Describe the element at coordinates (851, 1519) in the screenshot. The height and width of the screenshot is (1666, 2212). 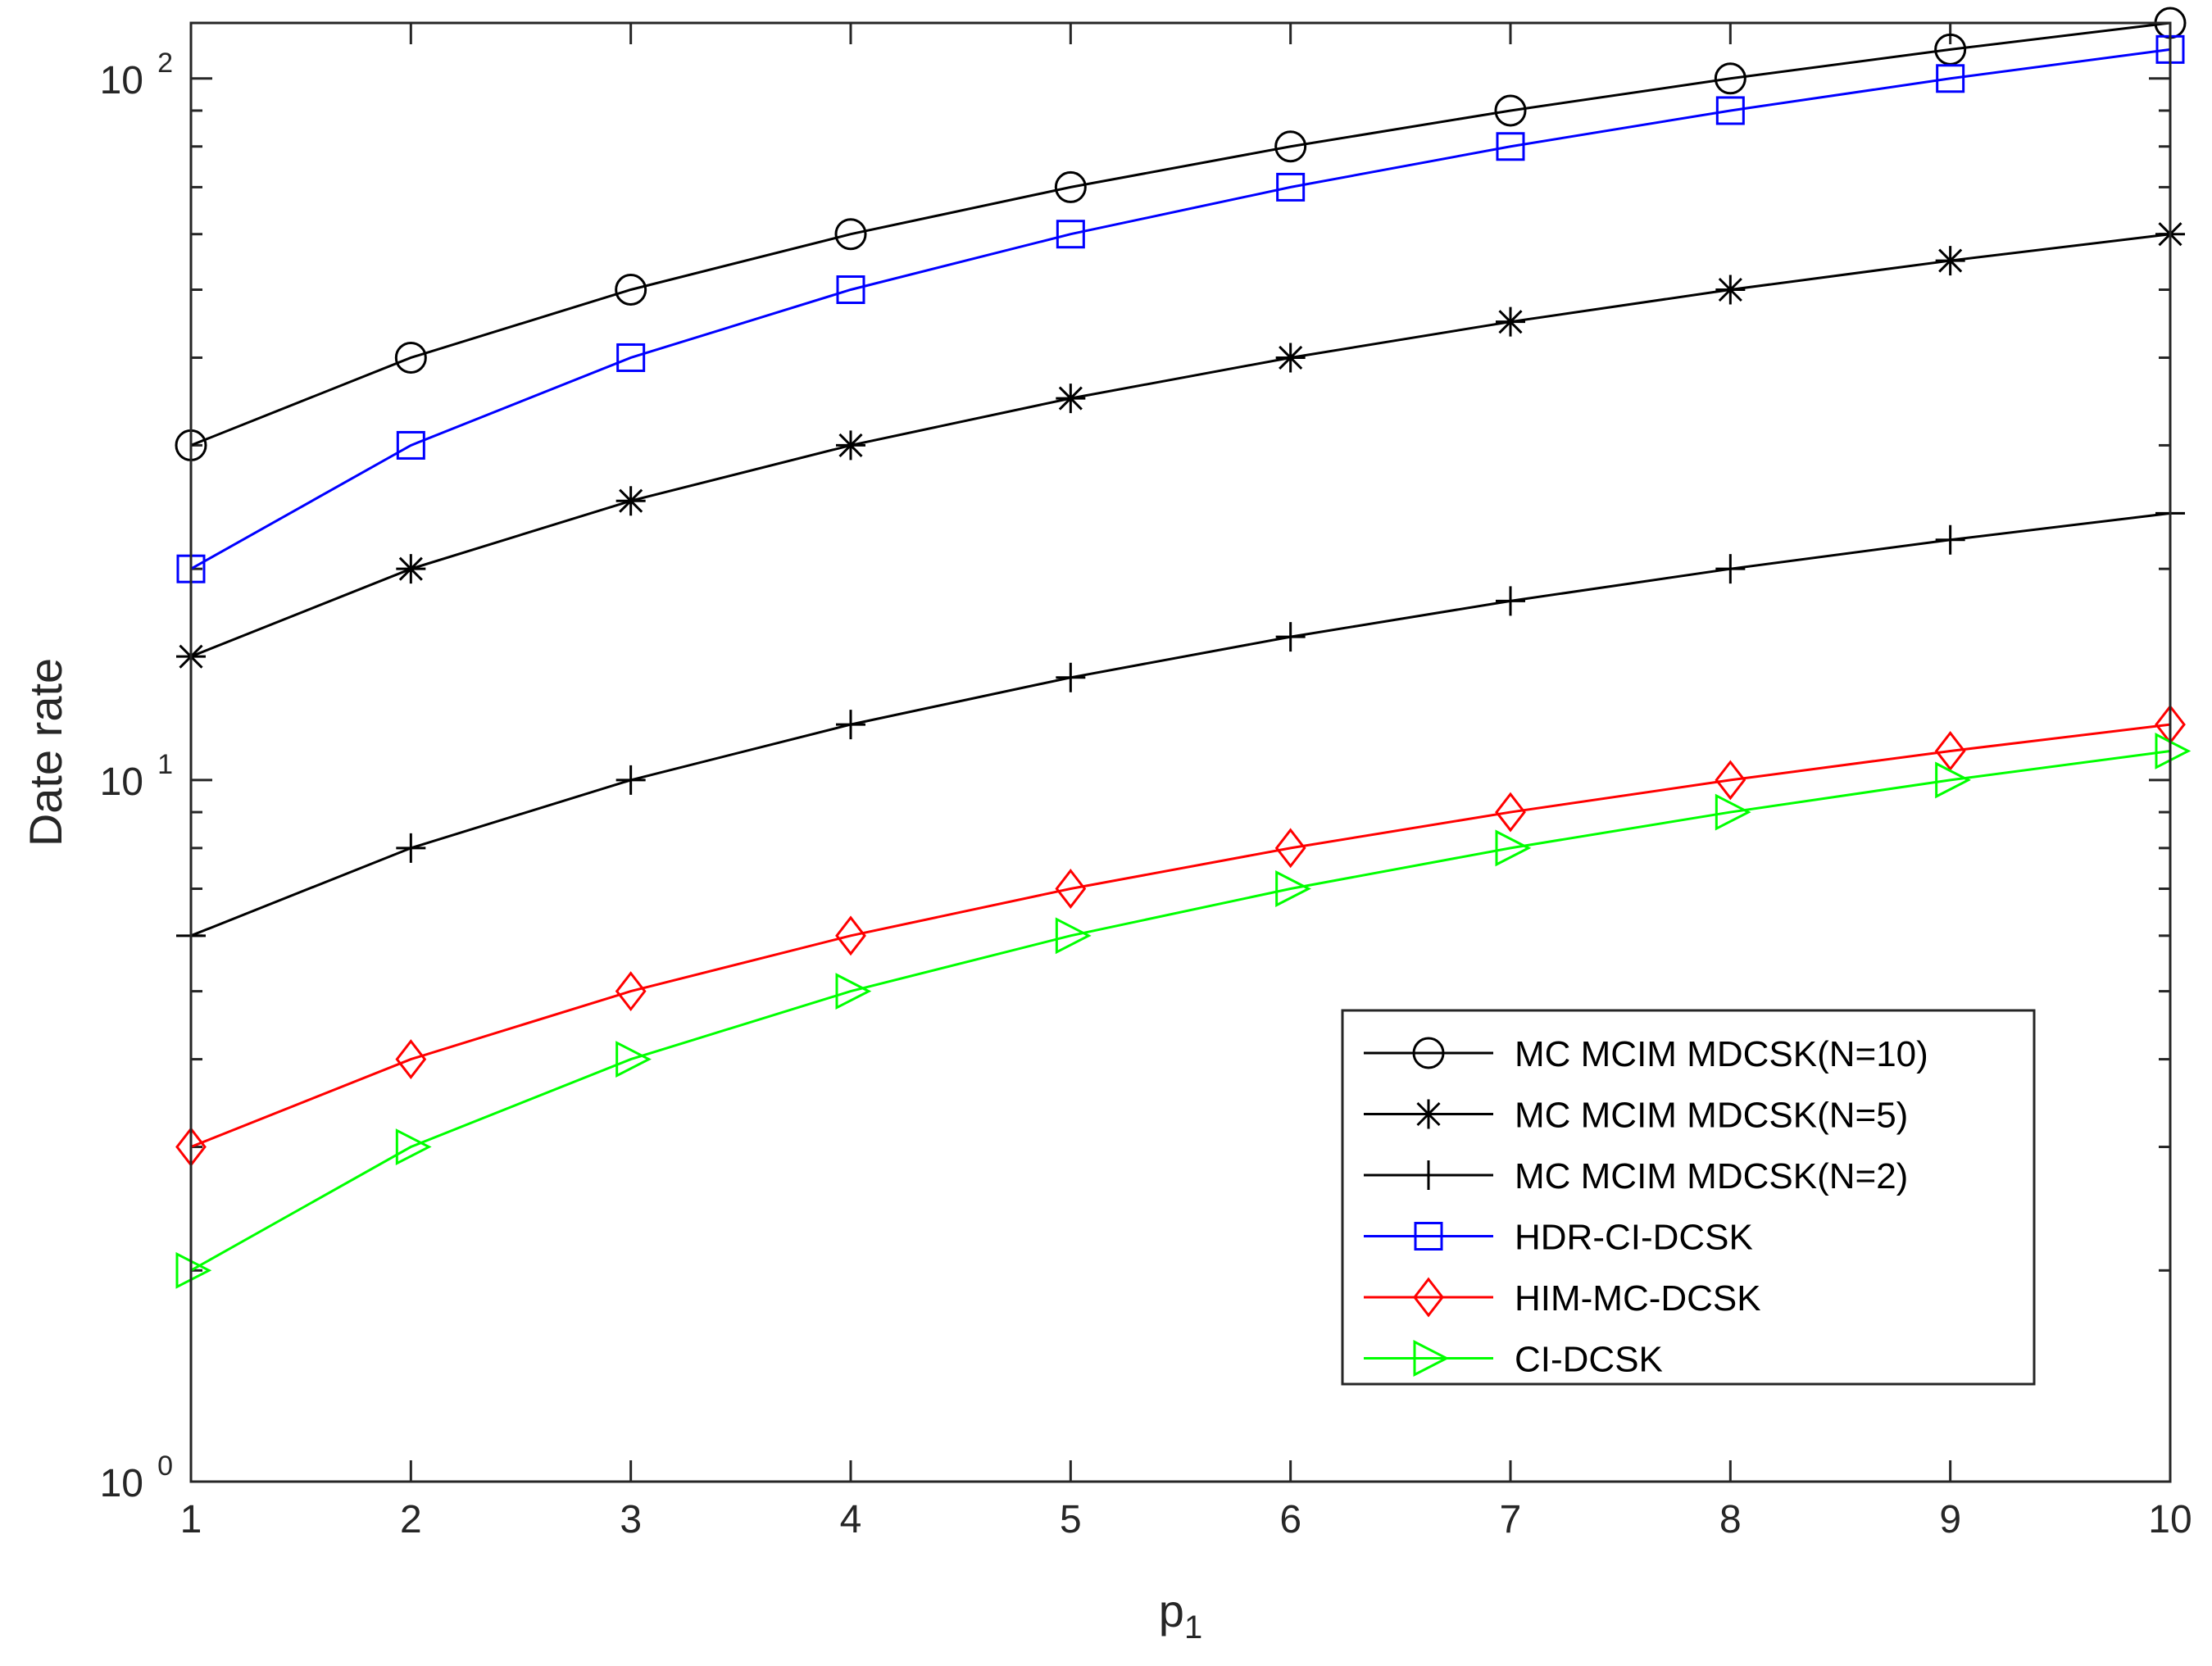
I see `x-tick-label: 4` at that location.